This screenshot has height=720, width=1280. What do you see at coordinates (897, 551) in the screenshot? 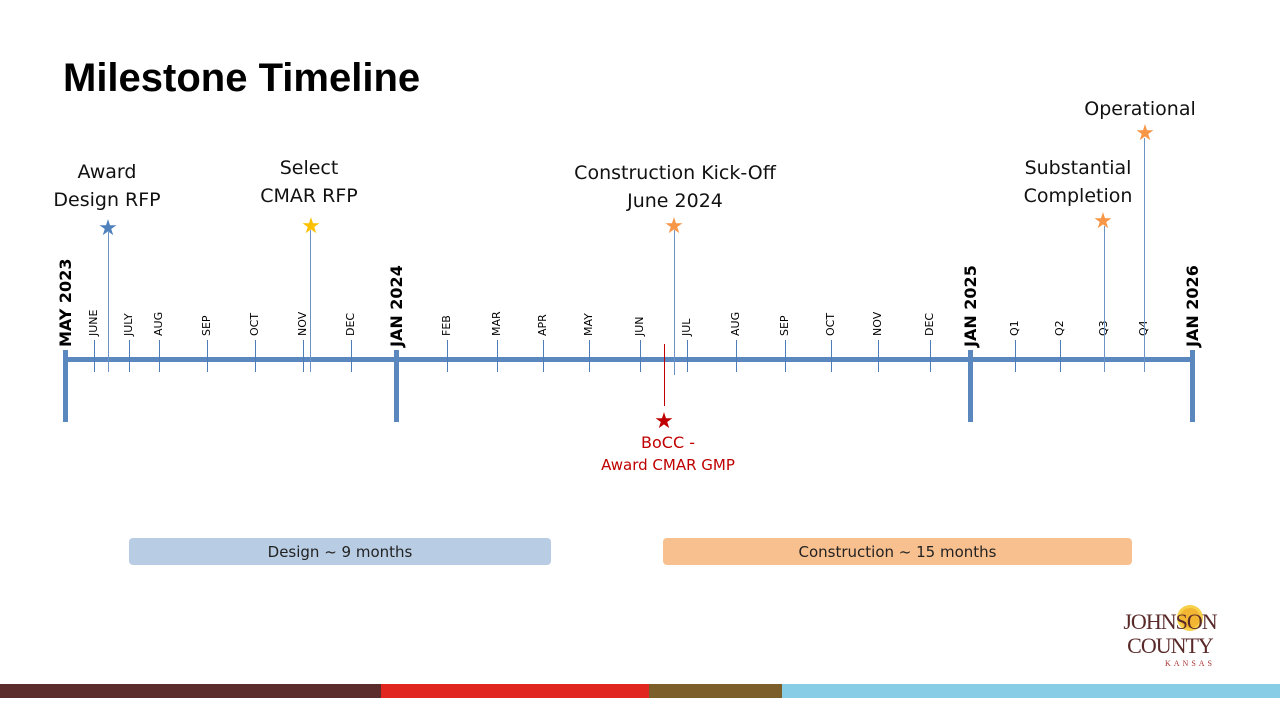
I see `phase-construction-bar: Construction ~ 15 months` at bounding box center [897, 551].